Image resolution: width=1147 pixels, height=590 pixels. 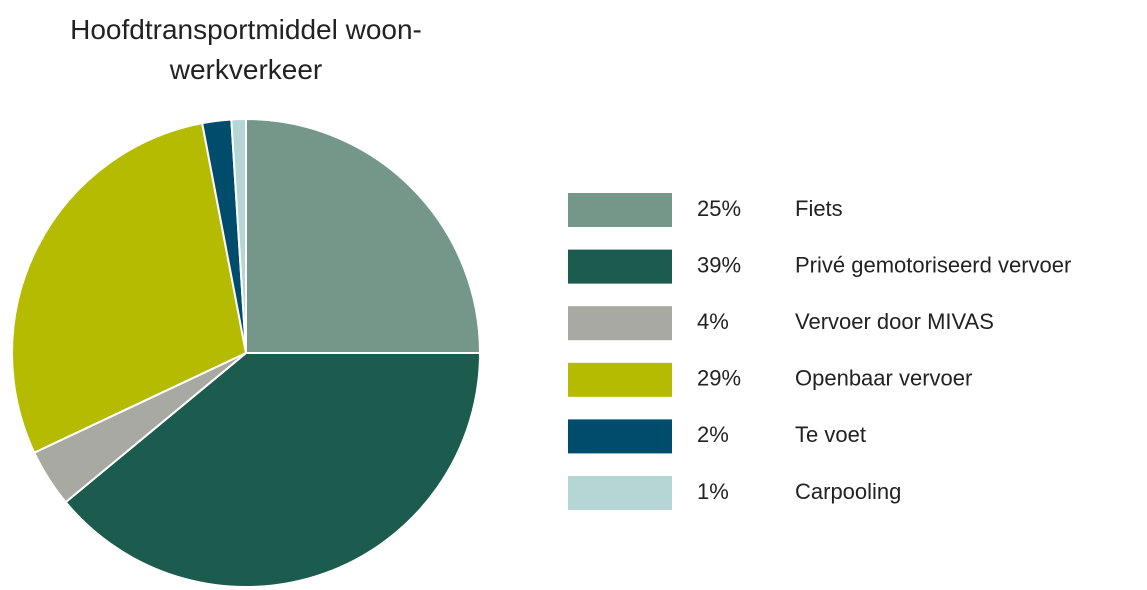 I want to click on legend-value: 25%, so click(x=719, y=208).